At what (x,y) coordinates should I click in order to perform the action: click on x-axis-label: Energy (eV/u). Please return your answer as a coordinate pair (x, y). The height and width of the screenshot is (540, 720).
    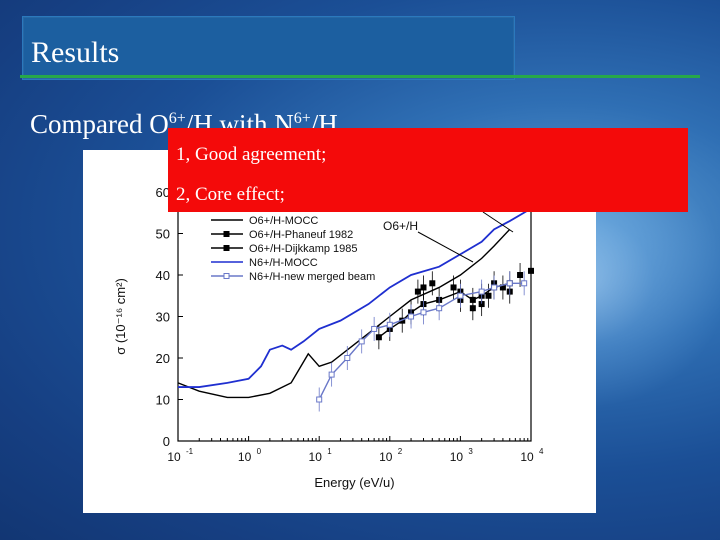
    Looking at the image, I should click on (354, 482).